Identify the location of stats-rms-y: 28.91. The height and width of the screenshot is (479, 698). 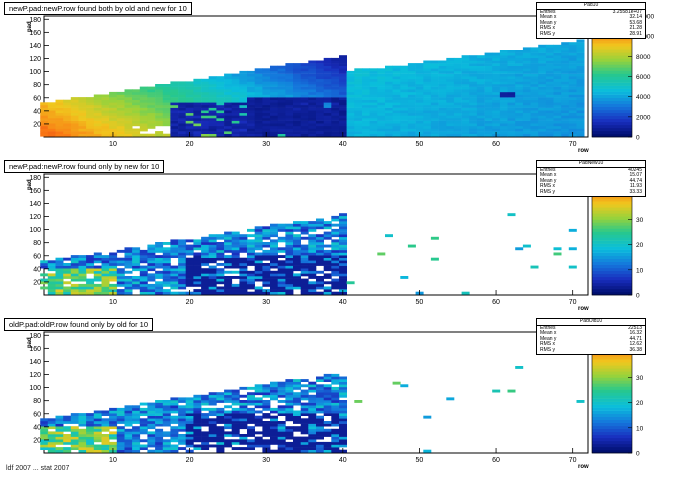
(635, 33).